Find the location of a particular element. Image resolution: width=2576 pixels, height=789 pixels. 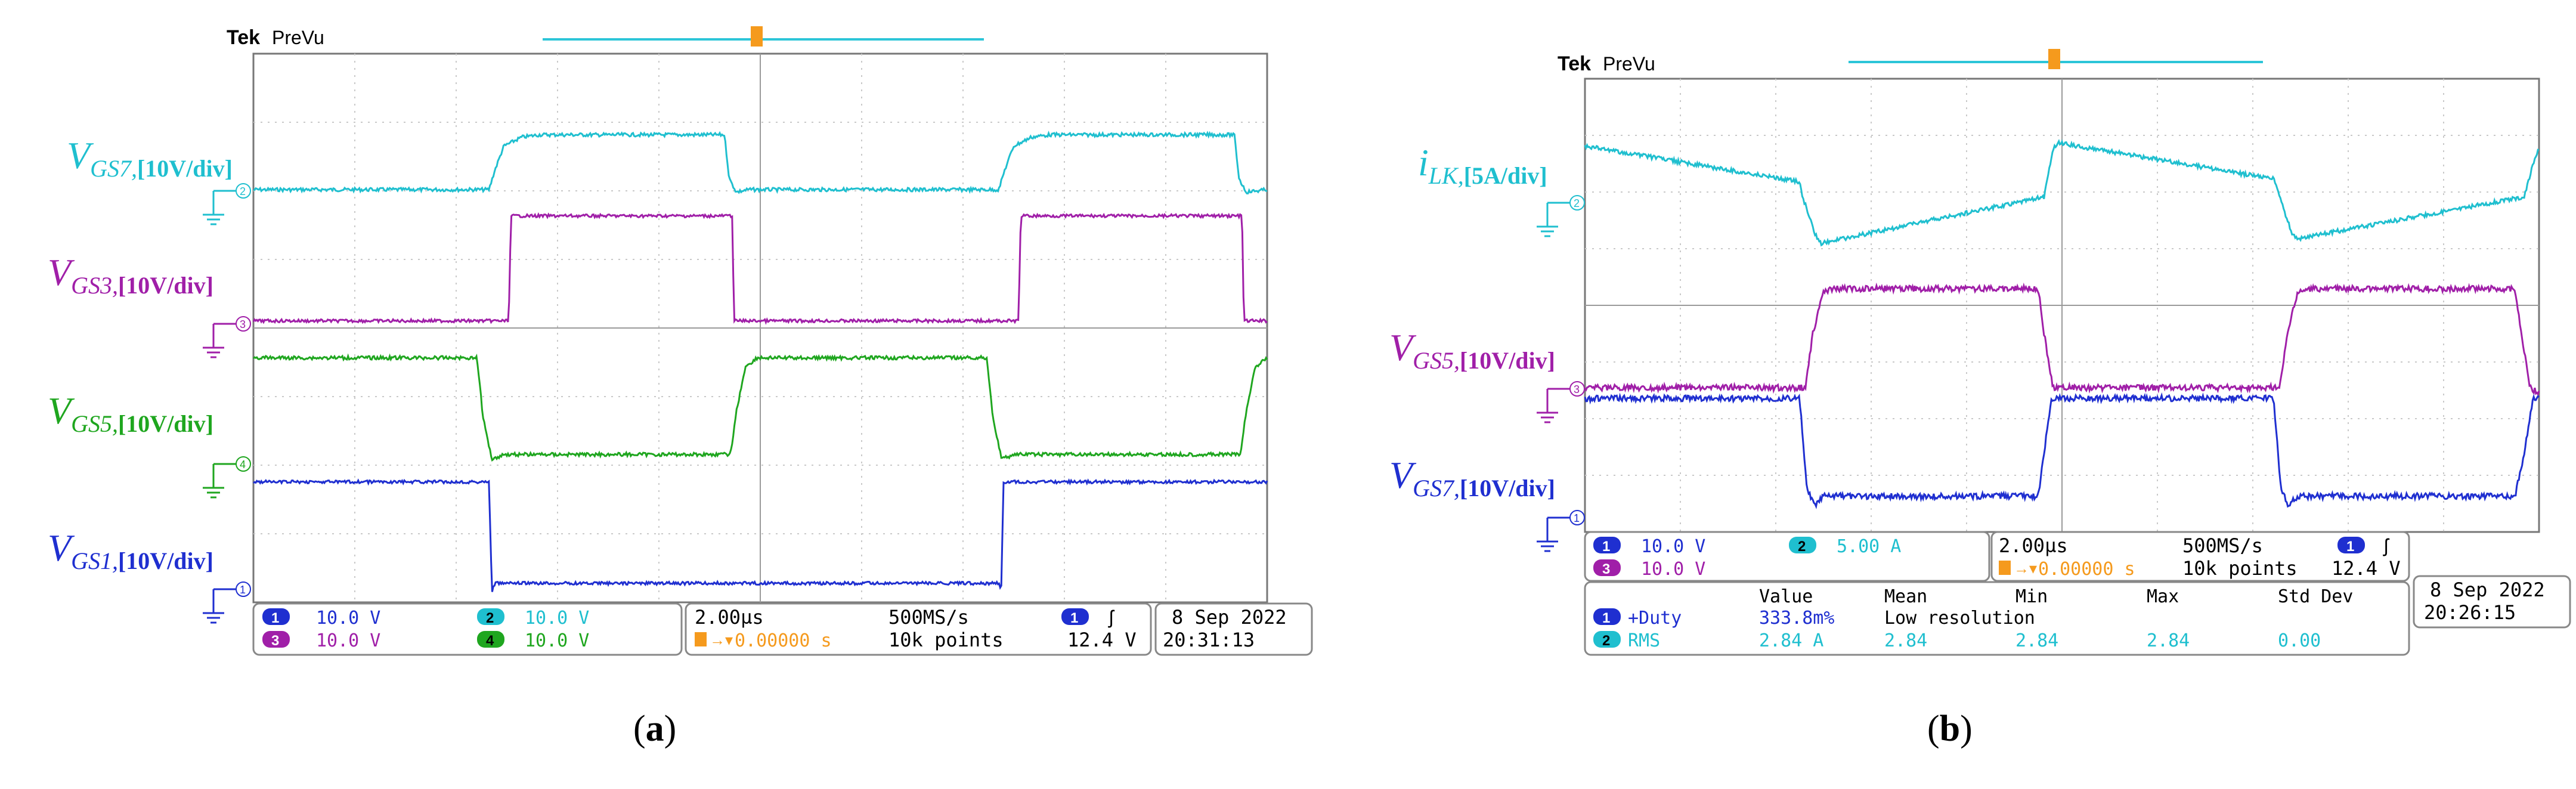

meas-header-mean: Mean is located at coordinates (1905, 596).